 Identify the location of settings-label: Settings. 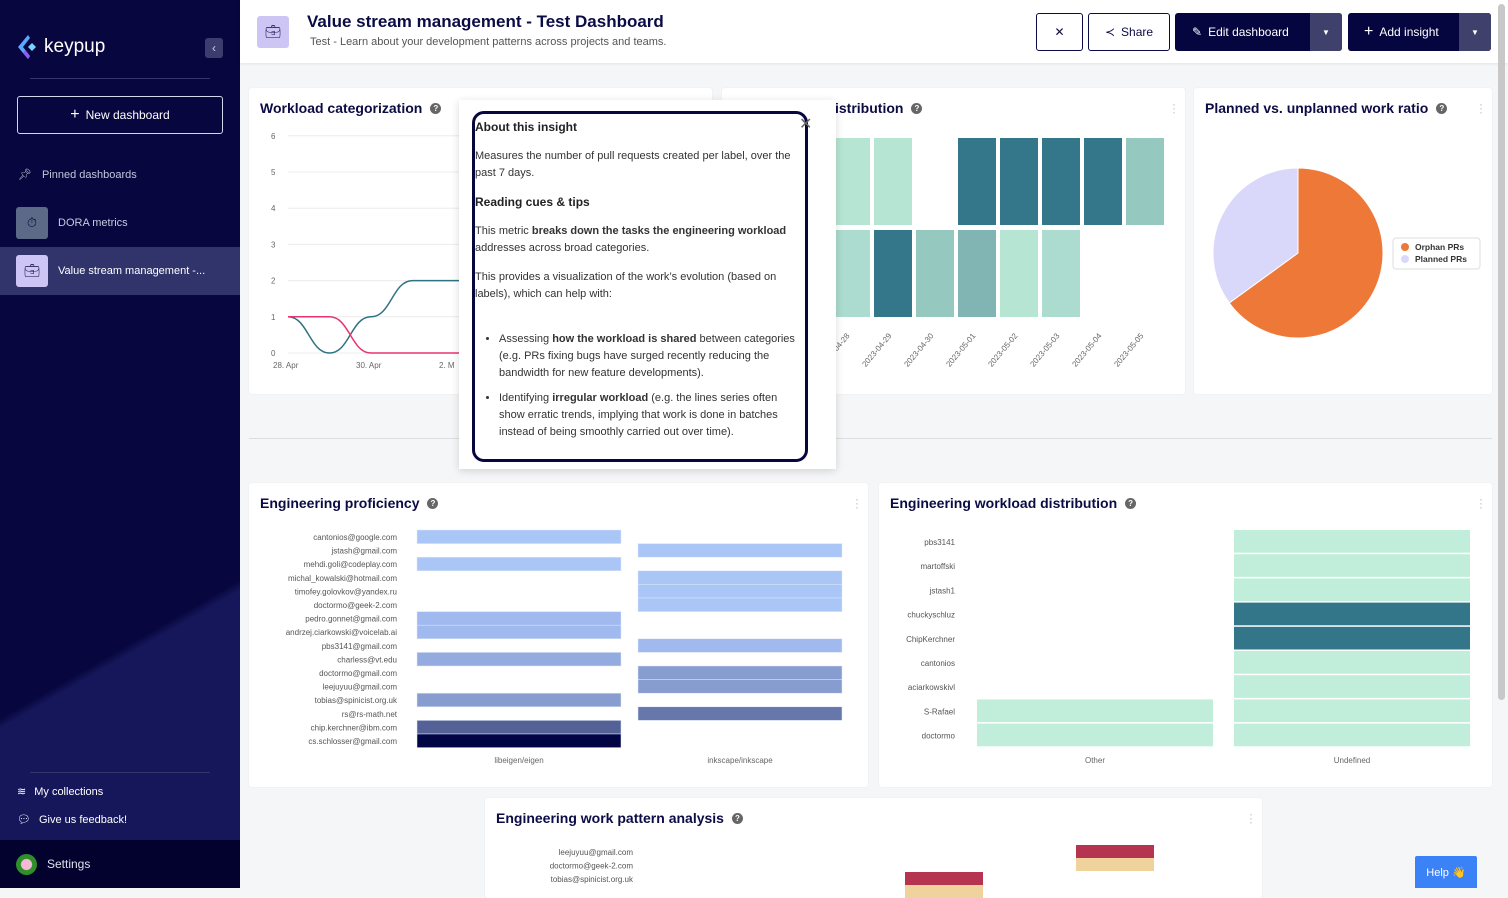
(69, 864).